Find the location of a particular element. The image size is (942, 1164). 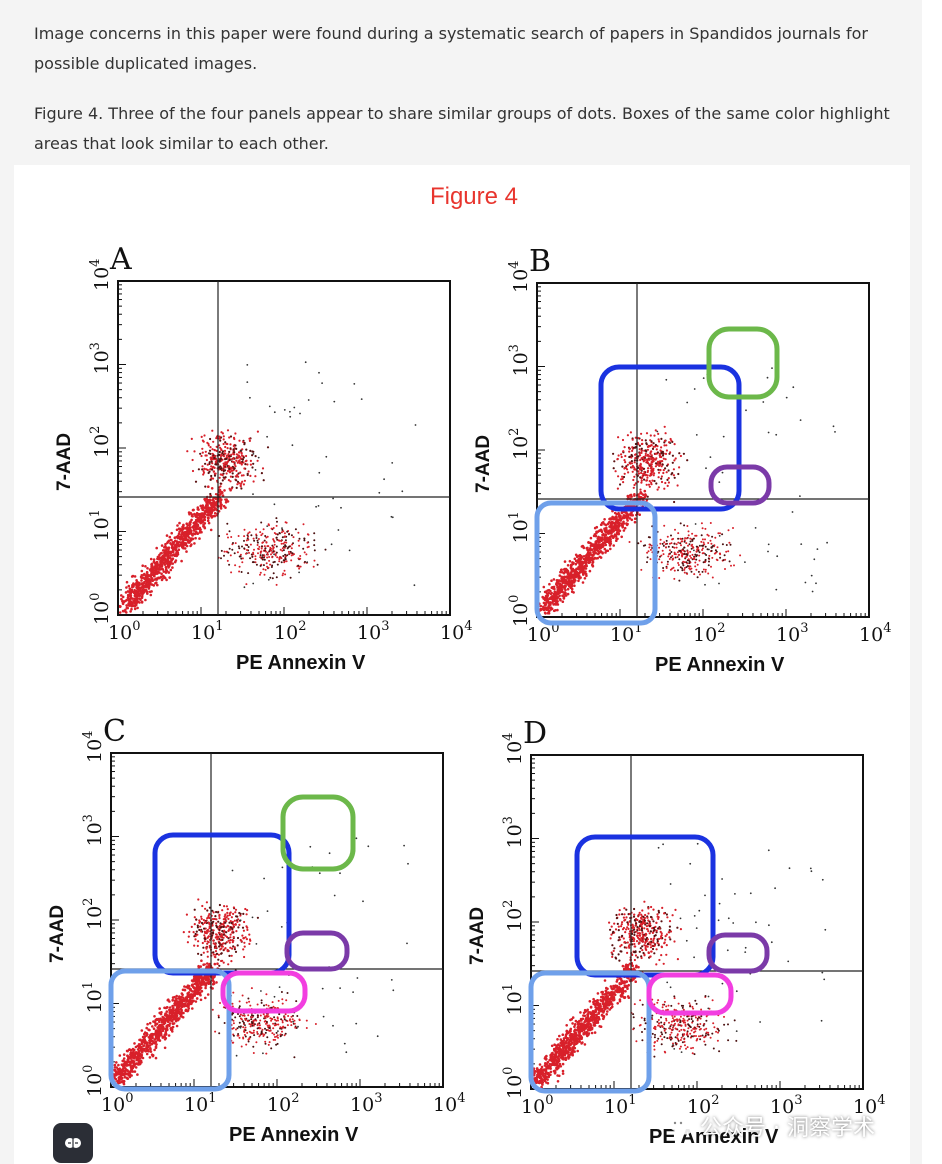

brain-icon is located at coordinates (73, 1143).